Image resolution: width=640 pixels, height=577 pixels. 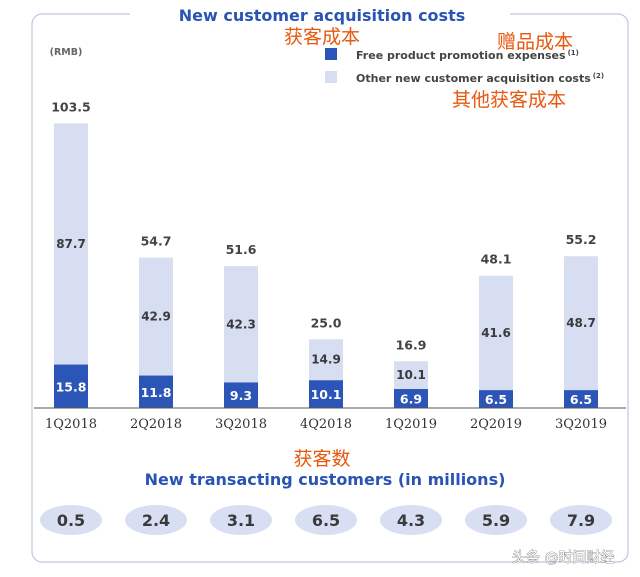 What do you see at coordinates (411, 344) in the screenshot?
I see `bar-total-label: 16.9` at bounding box center [411, 344].